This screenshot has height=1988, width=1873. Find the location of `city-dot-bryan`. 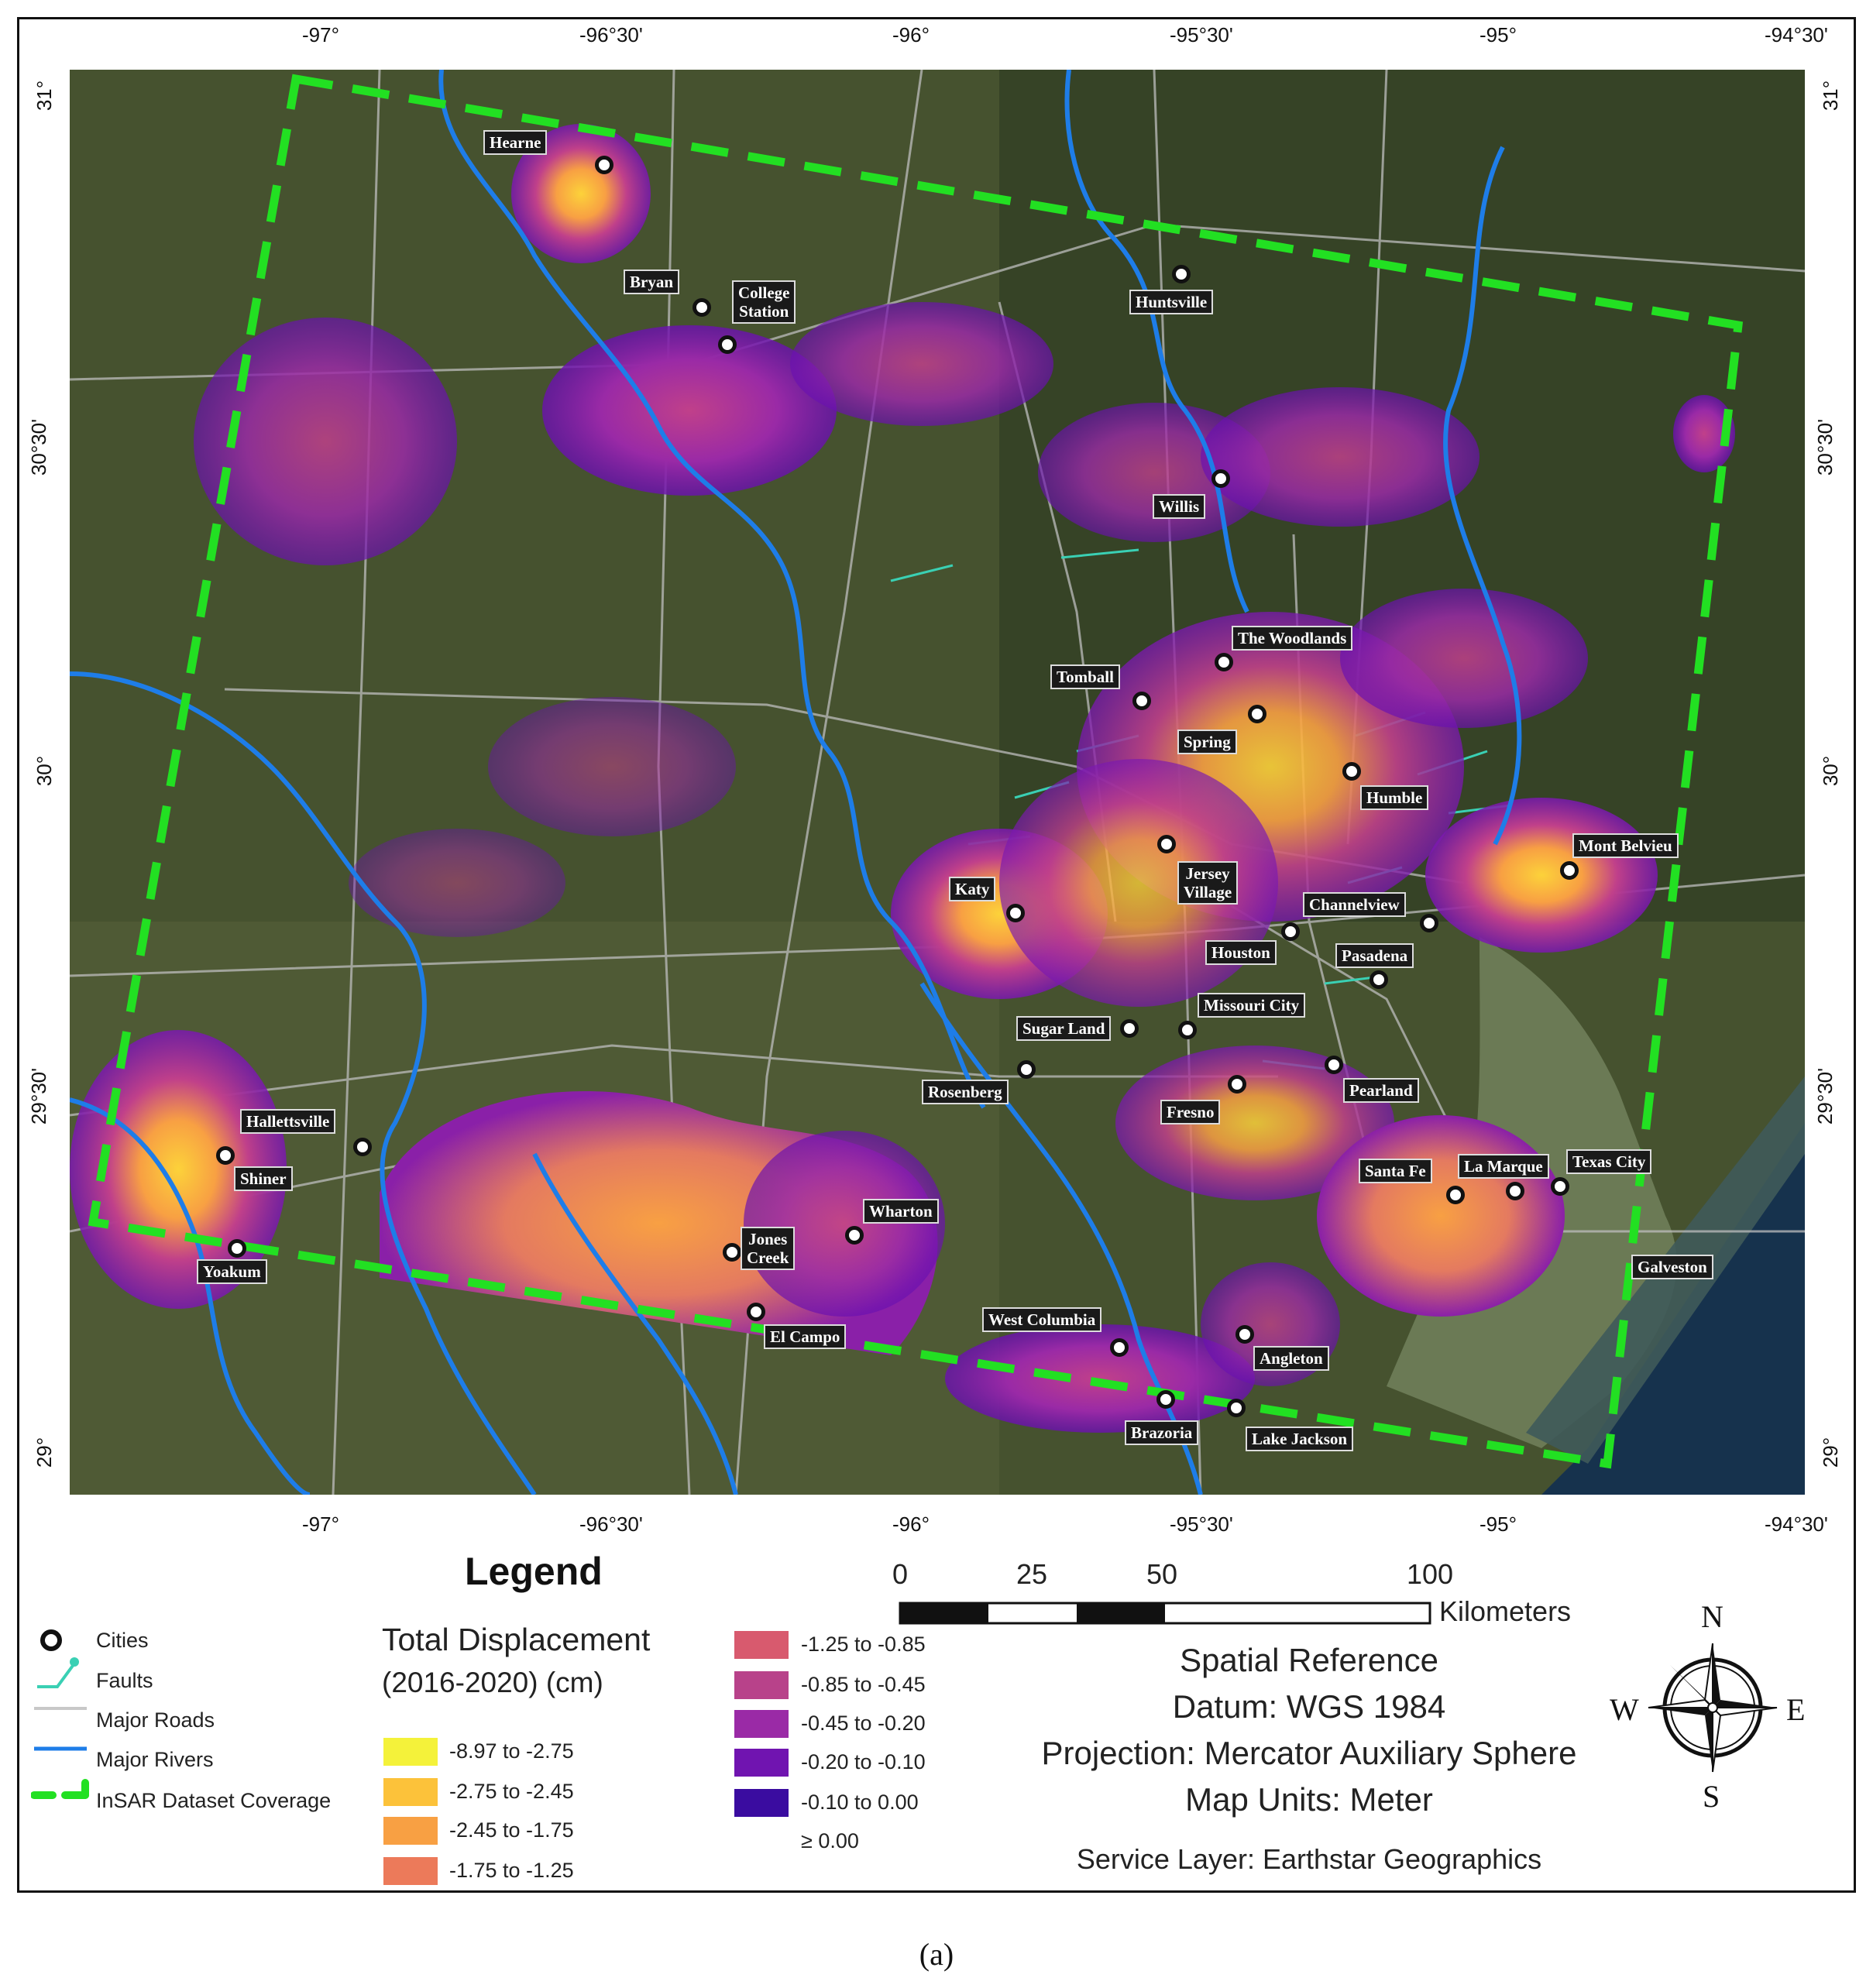

city-dot-bryan is located at coordinates (701, 307).